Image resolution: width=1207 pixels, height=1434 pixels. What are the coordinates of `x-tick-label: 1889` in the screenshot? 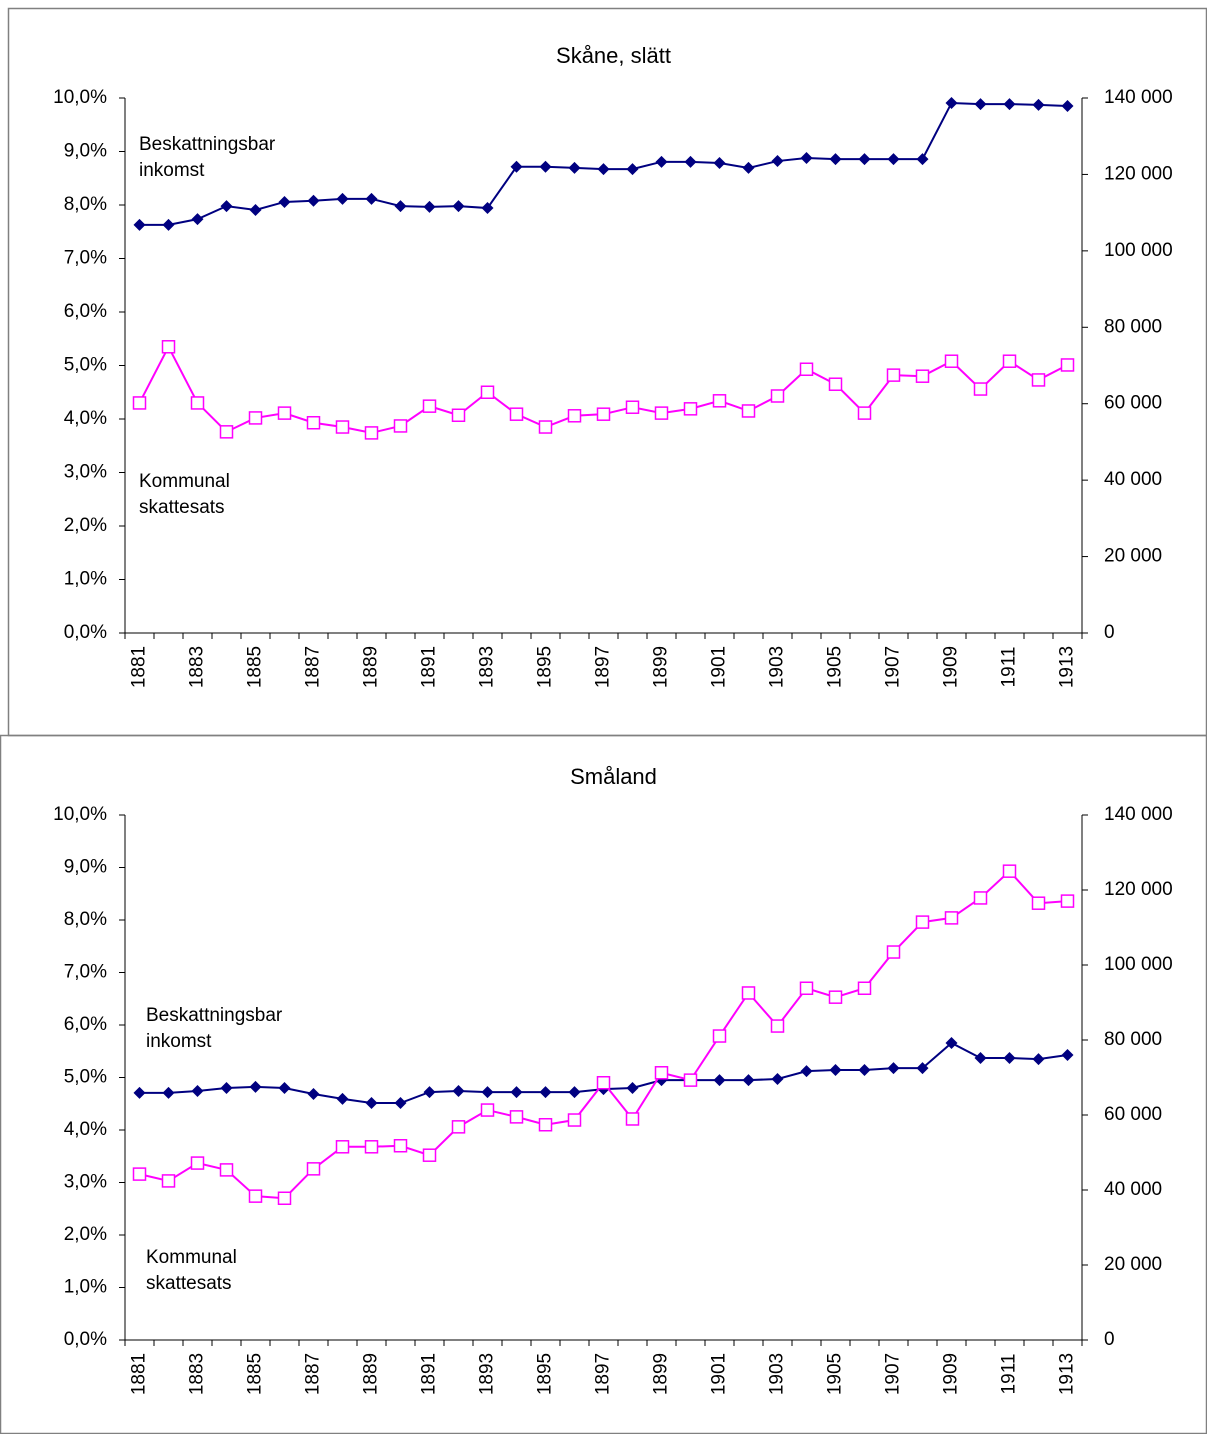 It's located at (371, 1374).